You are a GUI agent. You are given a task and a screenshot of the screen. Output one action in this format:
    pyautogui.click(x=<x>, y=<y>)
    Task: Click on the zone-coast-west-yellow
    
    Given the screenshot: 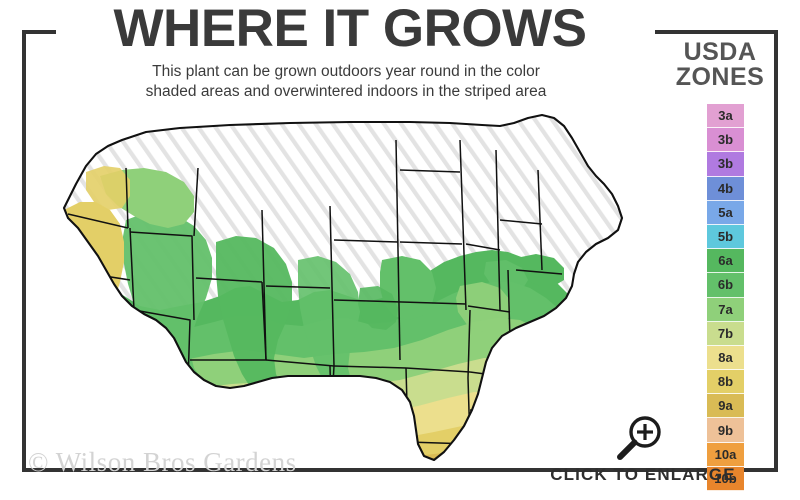 What is the action you would take?
    pyautogui.click(x=94, y=329)
    